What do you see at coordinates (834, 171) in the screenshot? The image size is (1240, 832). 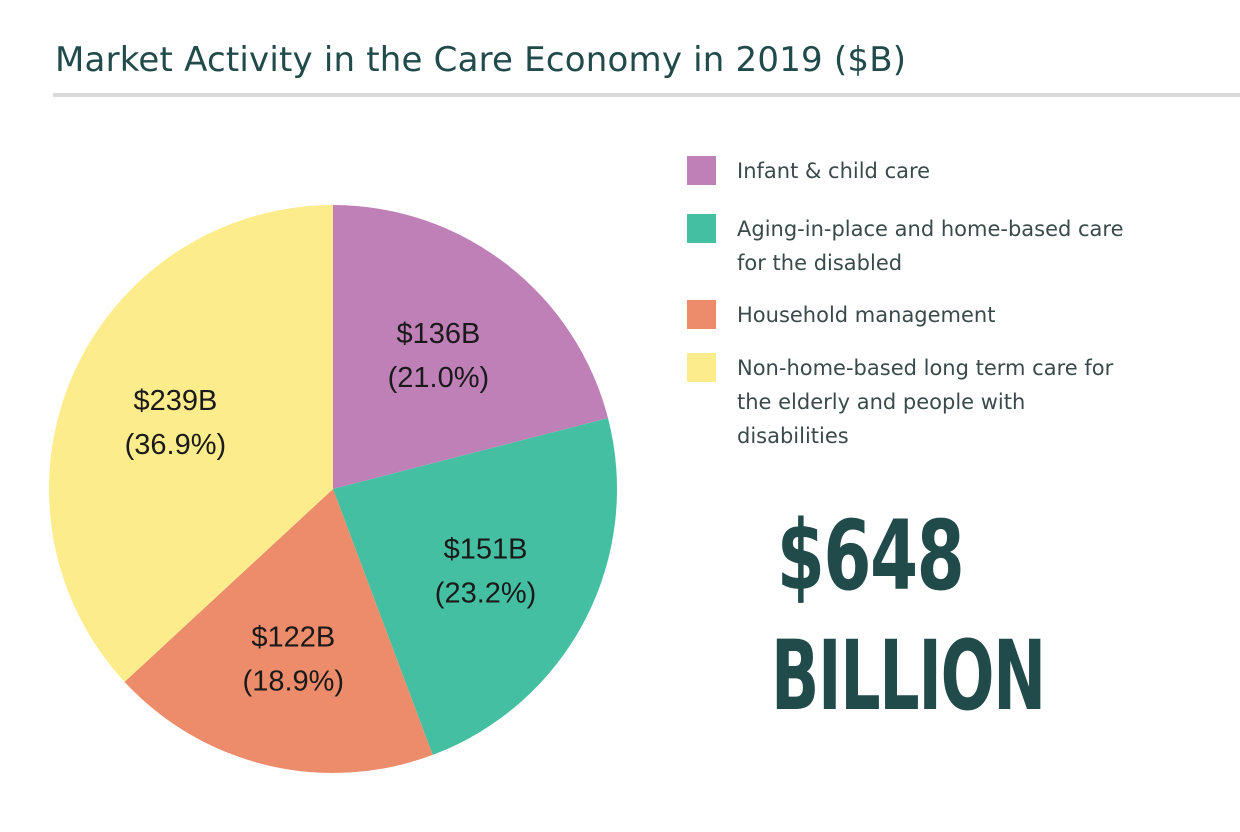 I see `legend-label: Infant & child care` at bounding box center [834, 171].